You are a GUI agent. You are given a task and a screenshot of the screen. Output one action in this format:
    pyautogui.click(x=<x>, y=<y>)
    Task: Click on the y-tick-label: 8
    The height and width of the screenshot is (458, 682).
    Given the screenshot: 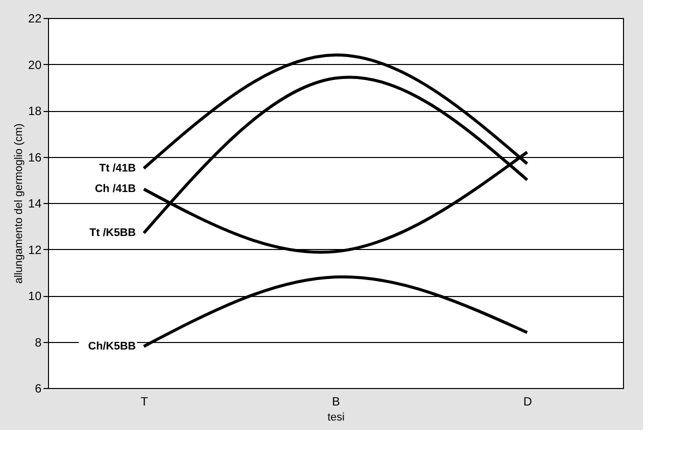 What is the action you would take?
    pyautogui.click(x=38, y=342)
    